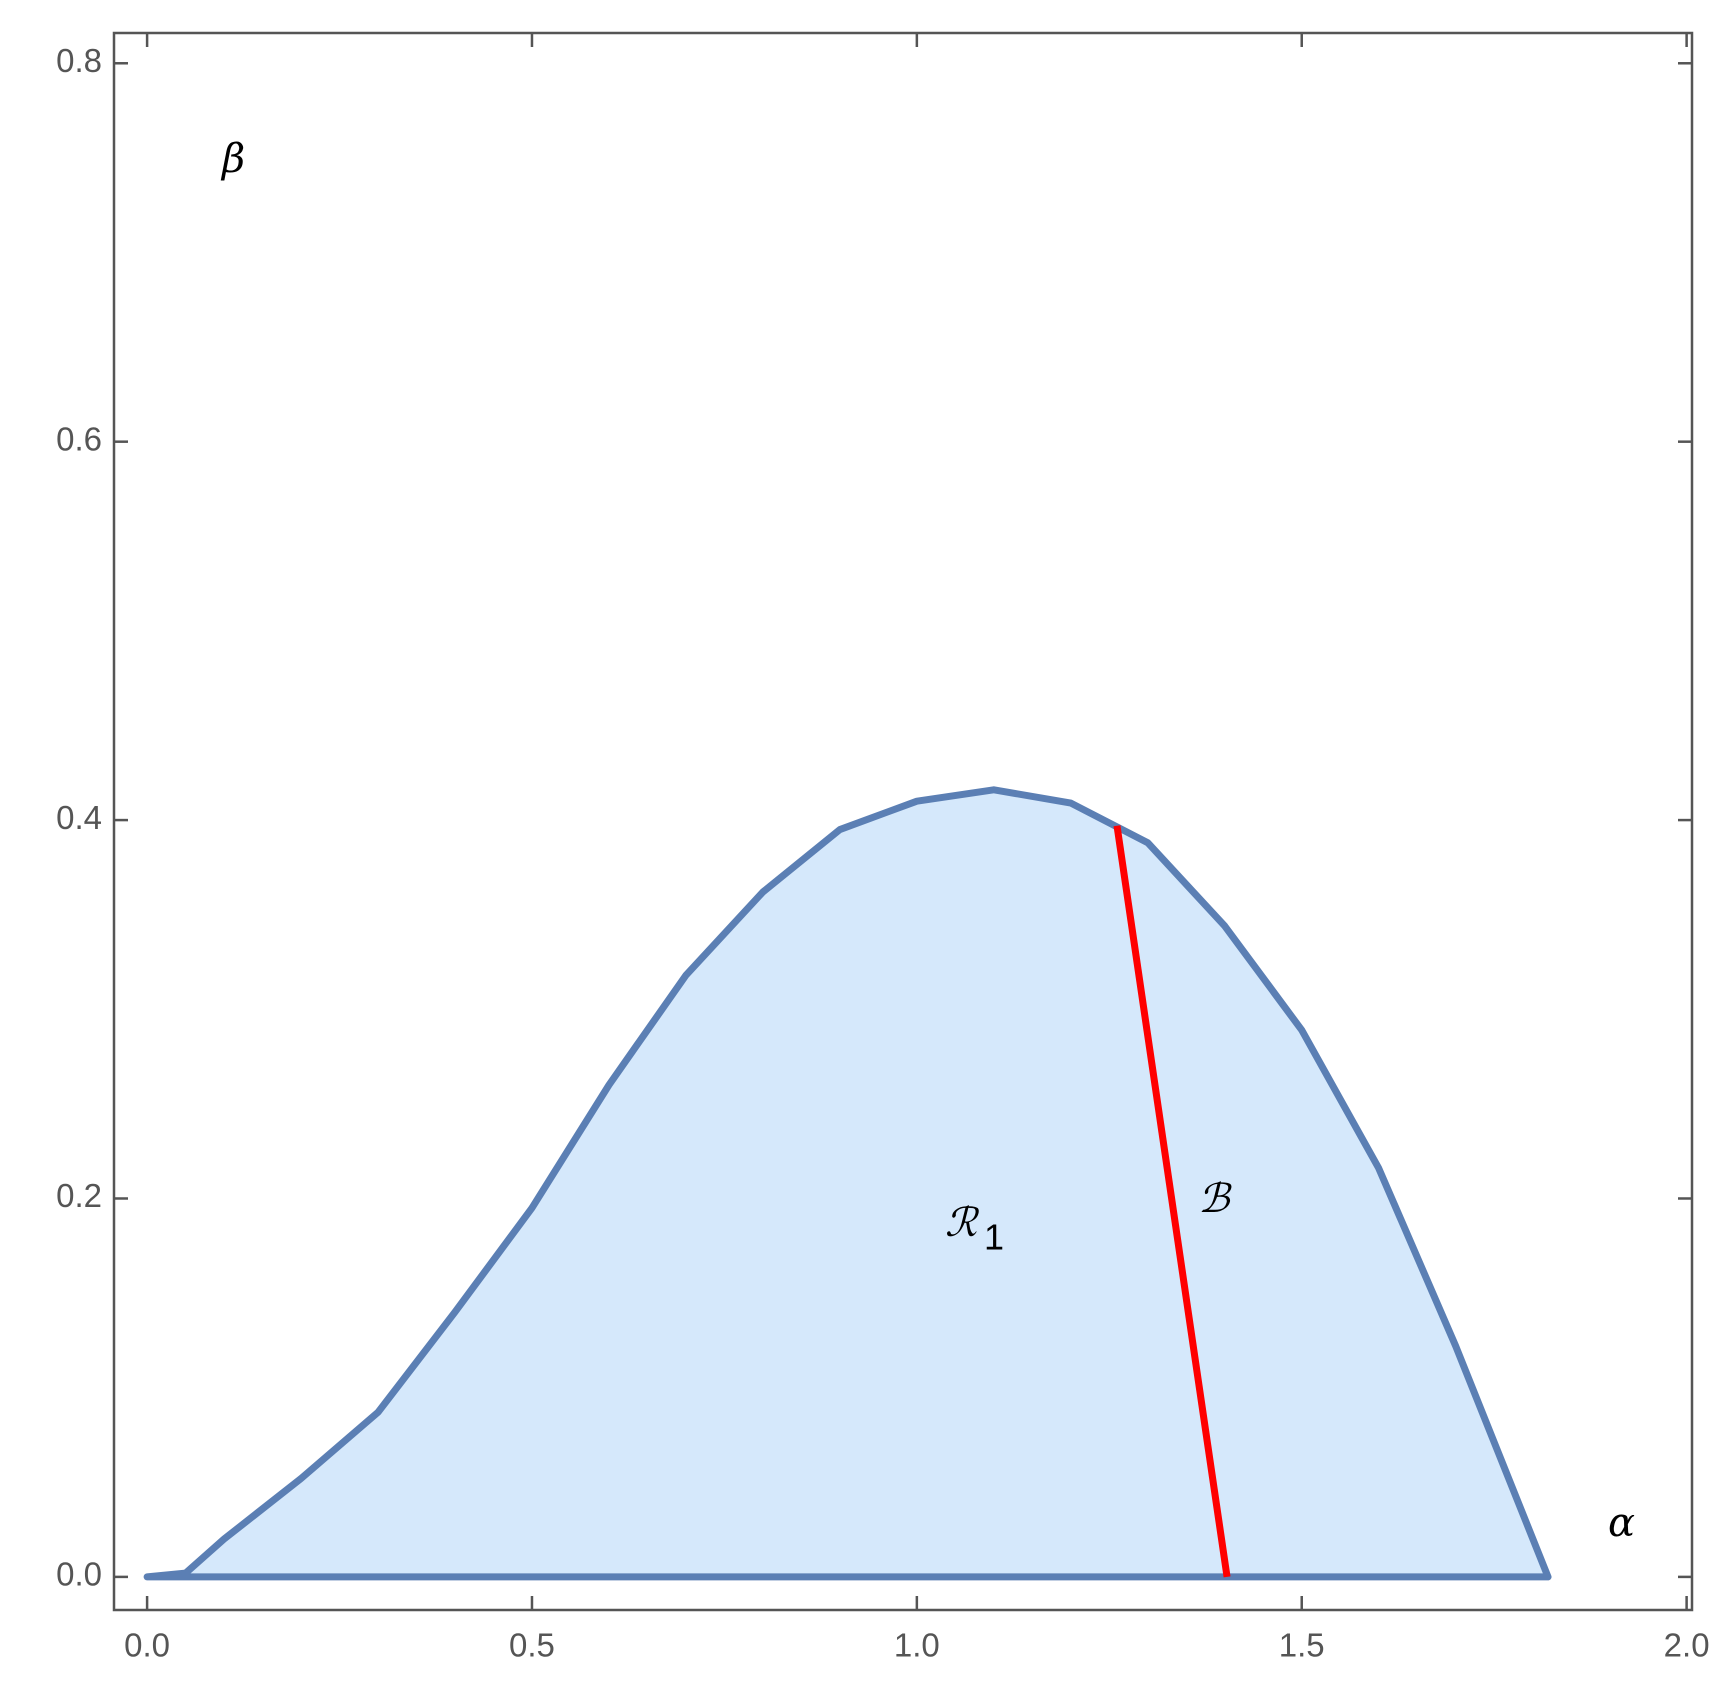 This screenshot has height=1687, width=1720. I want to click on y-tick-label: 0.2, so click(79, 1195).